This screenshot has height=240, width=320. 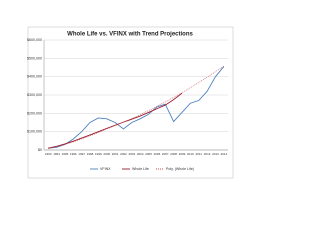 What do you see at coordinates (34, 95) in the screenshot?
I see `y-tick-label: $300,000` at bounding box center [34, 95].